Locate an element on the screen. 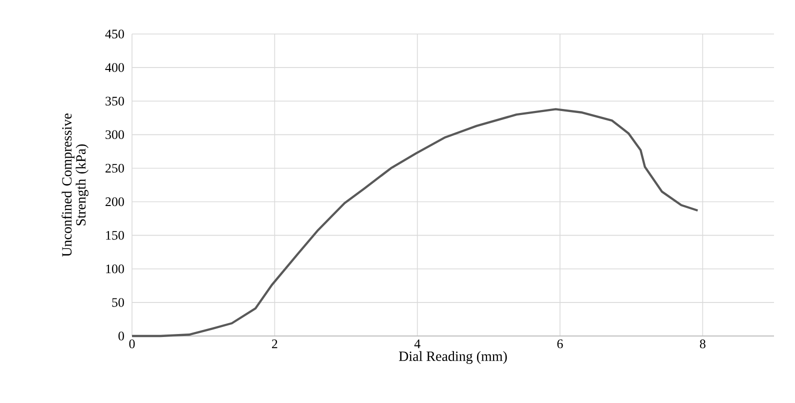 This screenshot has height=403, width=795. x-tick-label: 2 is located at coordinates (275, 344).